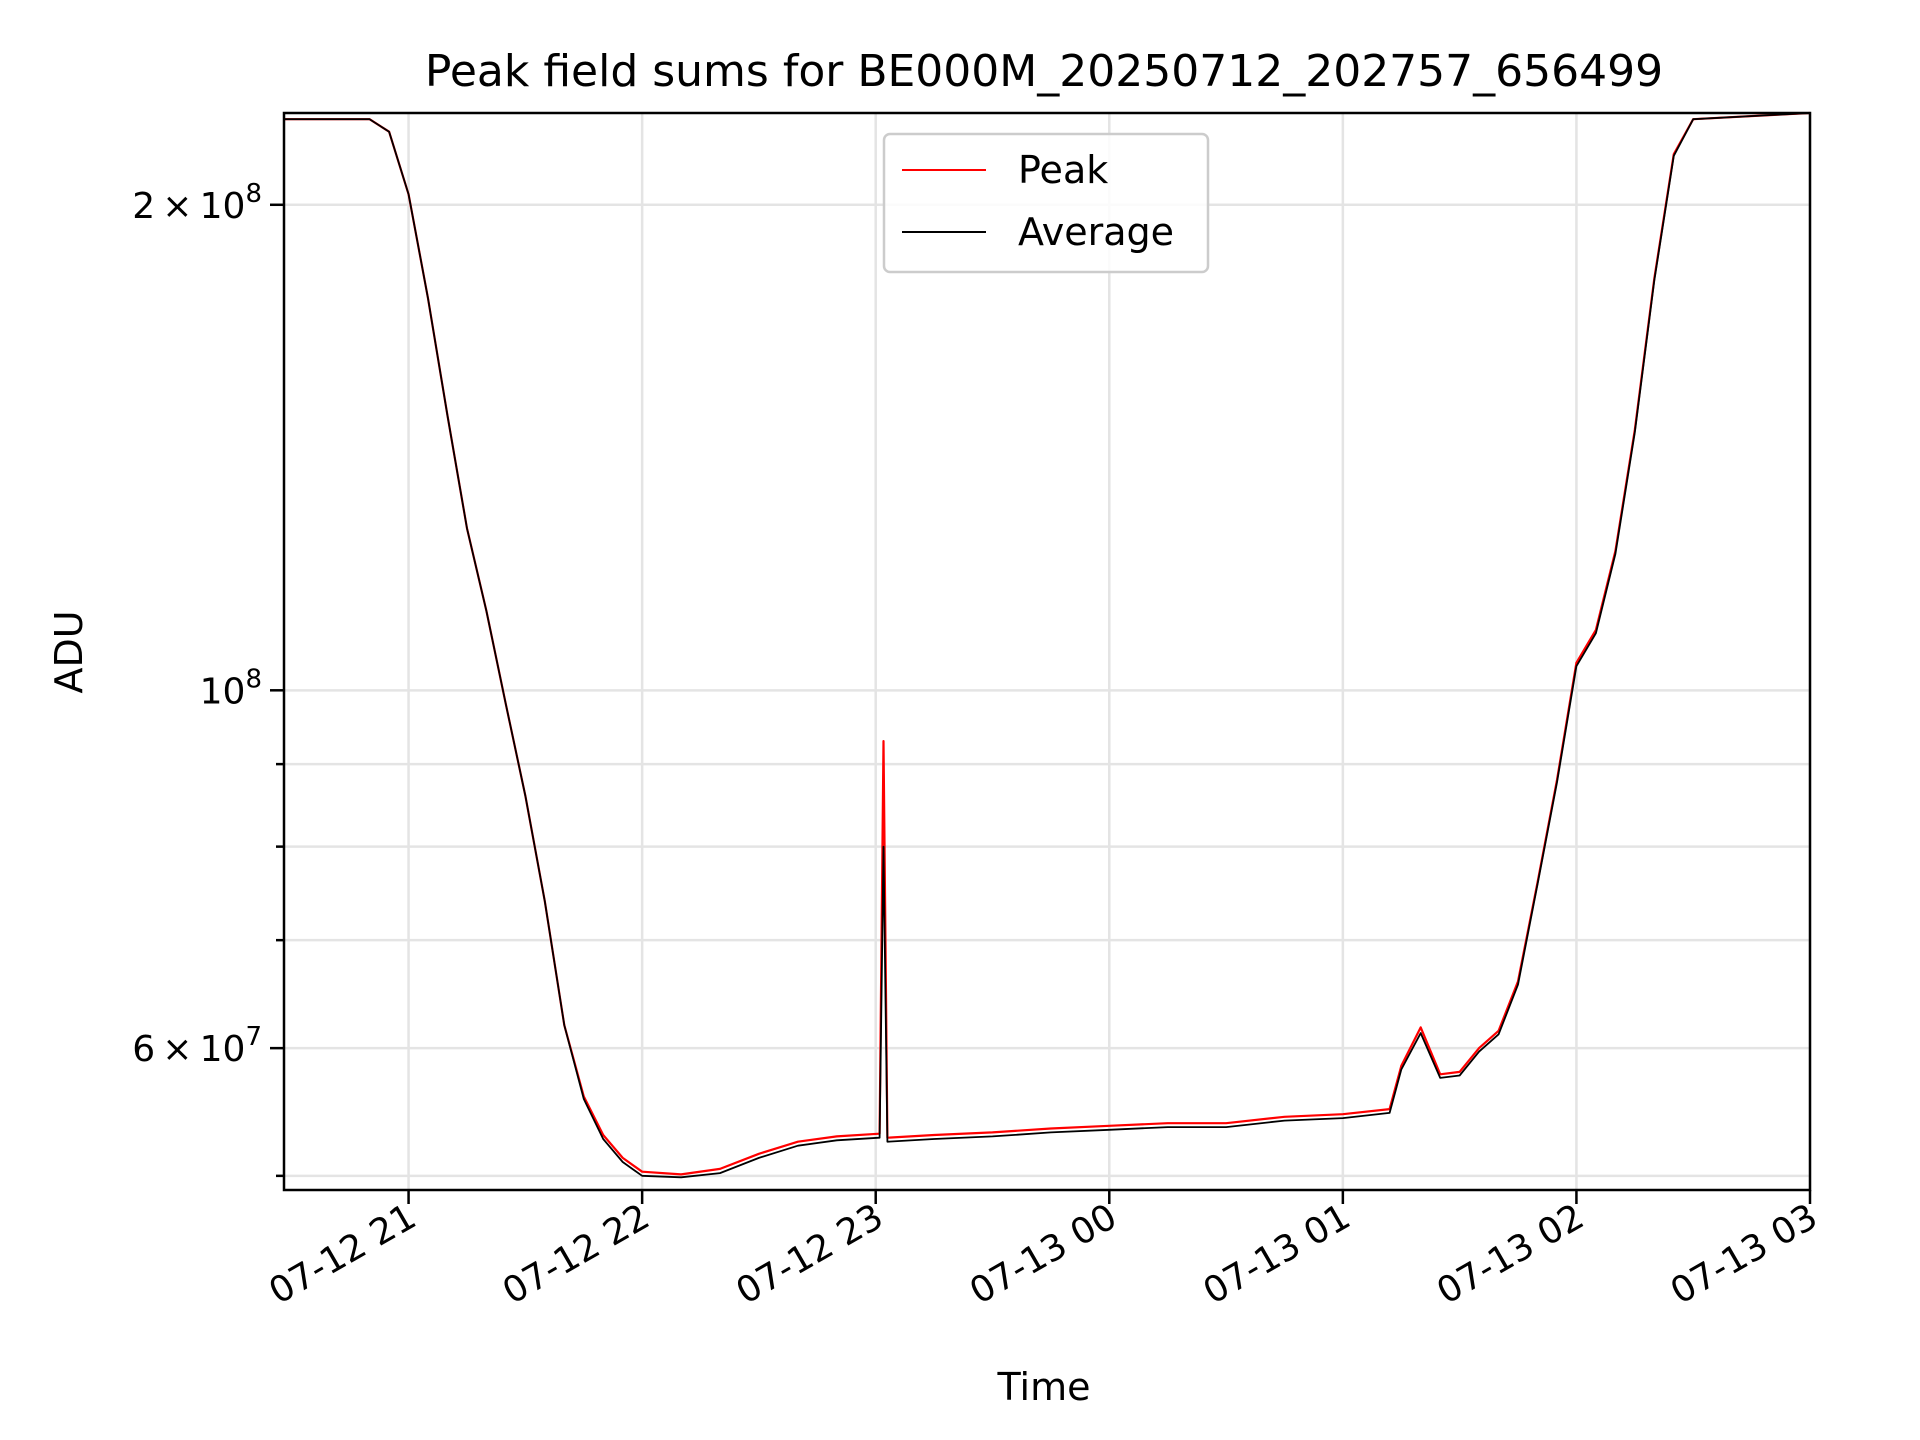 The height and width of the screenshot is (1440, 1920). I want to click on legend: Peak Average, so click(1046, 203).